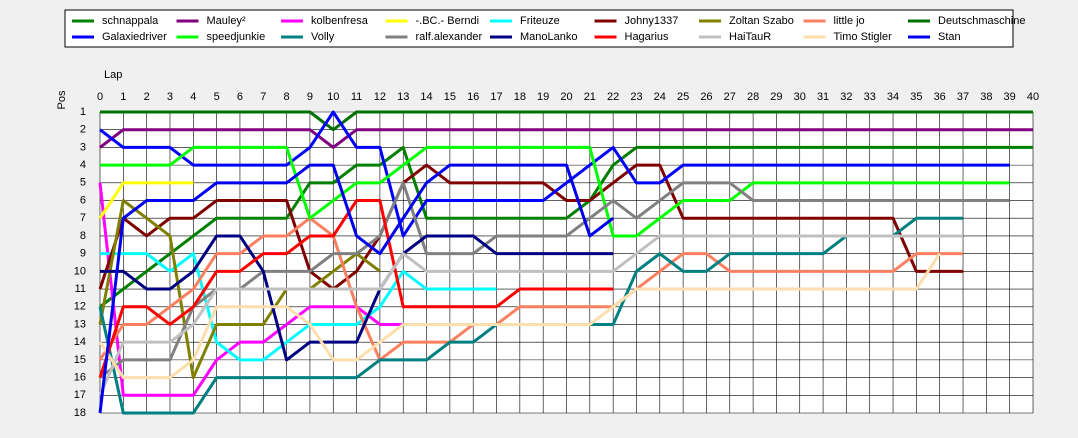 This screenshot has height=438, width=1078. What do you see at coordinates (613, 97) in the screenshot?
I see `x-tick-label: 22` at bounding box center [613, 97].